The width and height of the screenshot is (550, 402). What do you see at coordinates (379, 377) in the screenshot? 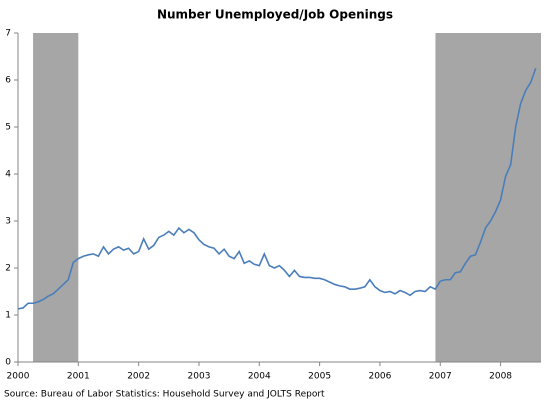
I see `x-tick-label: 2006` at bounding box center [379, 377].